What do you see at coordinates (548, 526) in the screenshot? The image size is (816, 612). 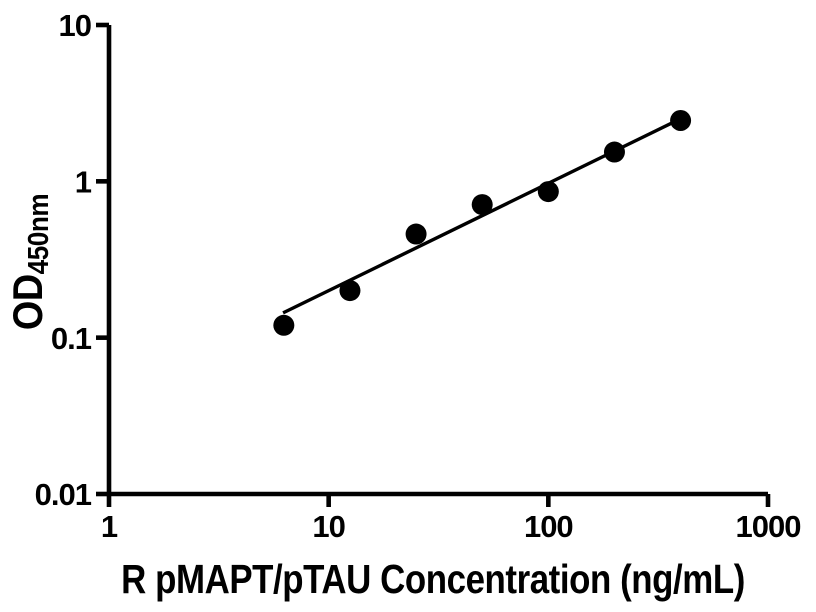 I see `x-tick-label: 100` at bounding box center [548, 526].